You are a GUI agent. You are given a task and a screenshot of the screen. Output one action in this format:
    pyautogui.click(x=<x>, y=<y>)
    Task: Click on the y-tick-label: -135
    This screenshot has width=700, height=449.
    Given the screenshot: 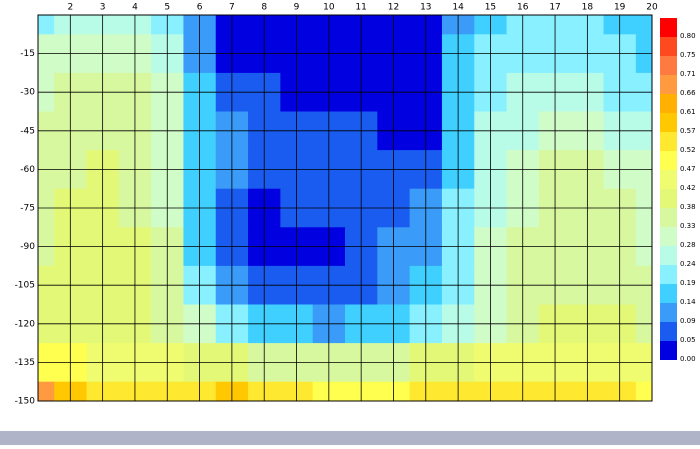 What is the action you would take?
    pyautogui.click(x=25, y=363)
    